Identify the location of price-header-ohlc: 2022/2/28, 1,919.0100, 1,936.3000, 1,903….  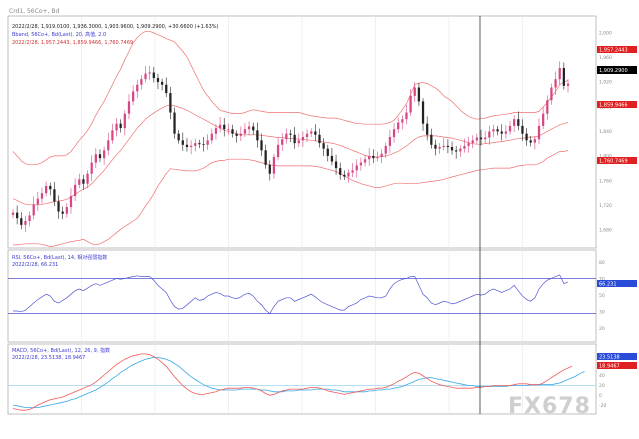
(115, 27).